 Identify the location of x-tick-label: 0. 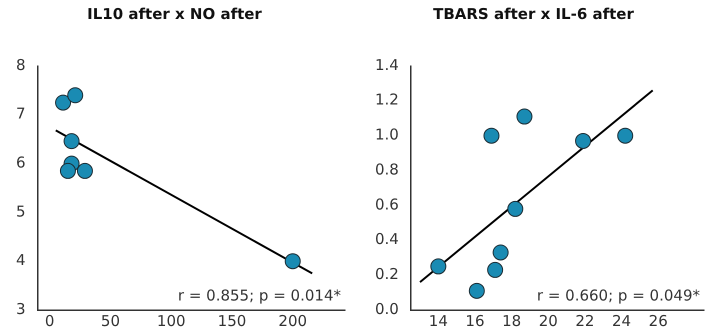
(49, 321).